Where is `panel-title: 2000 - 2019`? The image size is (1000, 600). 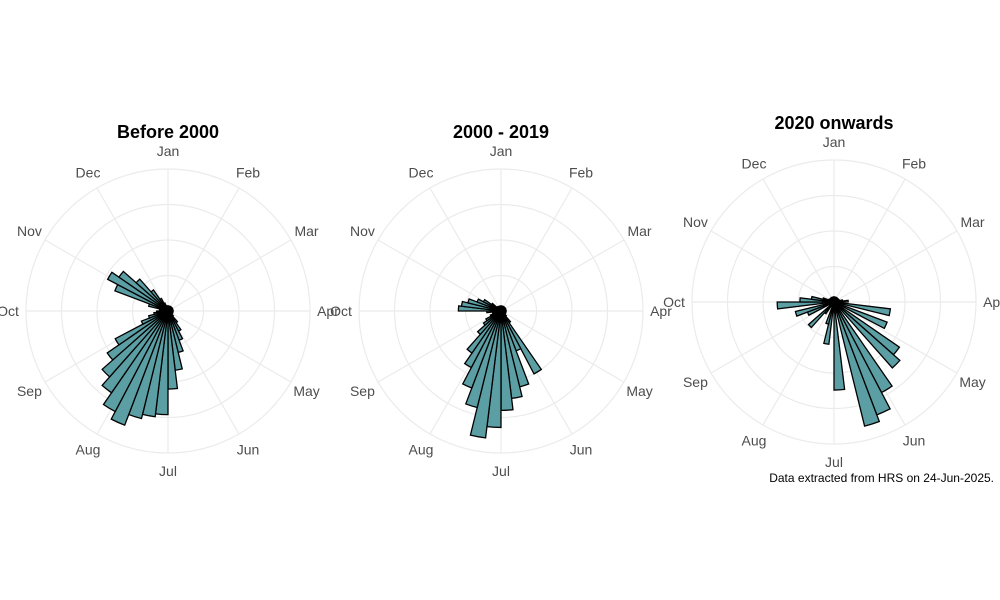
panel-title: 2000 - 2019 is located at coordinates (501, 132).